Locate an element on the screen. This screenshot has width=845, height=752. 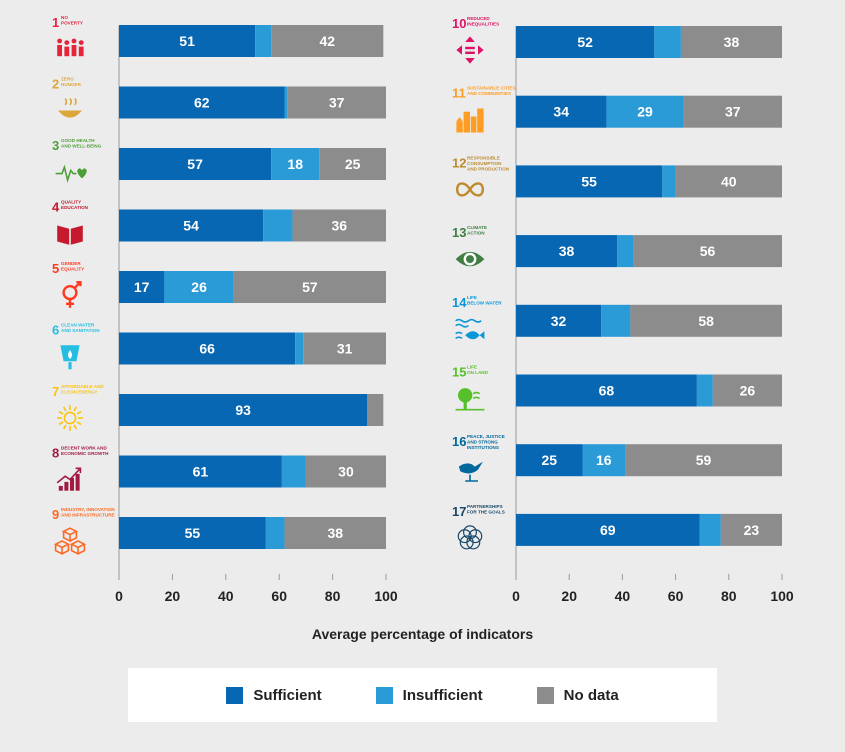
family-icon is located at coordinates (70, 47).